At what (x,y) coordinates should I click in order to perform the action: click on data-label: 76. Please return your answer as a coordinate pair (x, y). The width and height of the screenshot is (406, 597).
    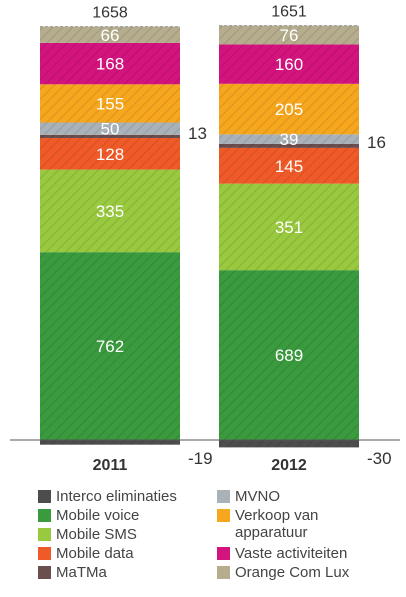
    Looking at the image, I should click on (289, 35).